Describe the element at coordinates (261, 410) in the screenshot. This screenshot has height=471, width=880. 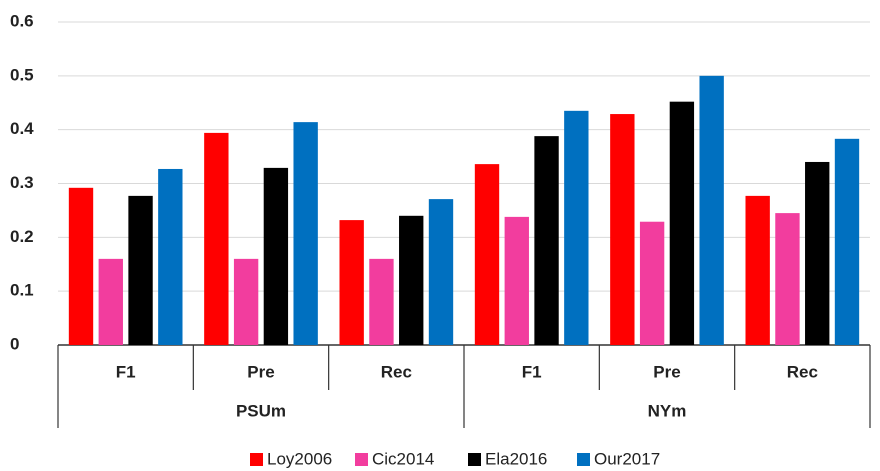
I see `group-label: PSUm` at that location.